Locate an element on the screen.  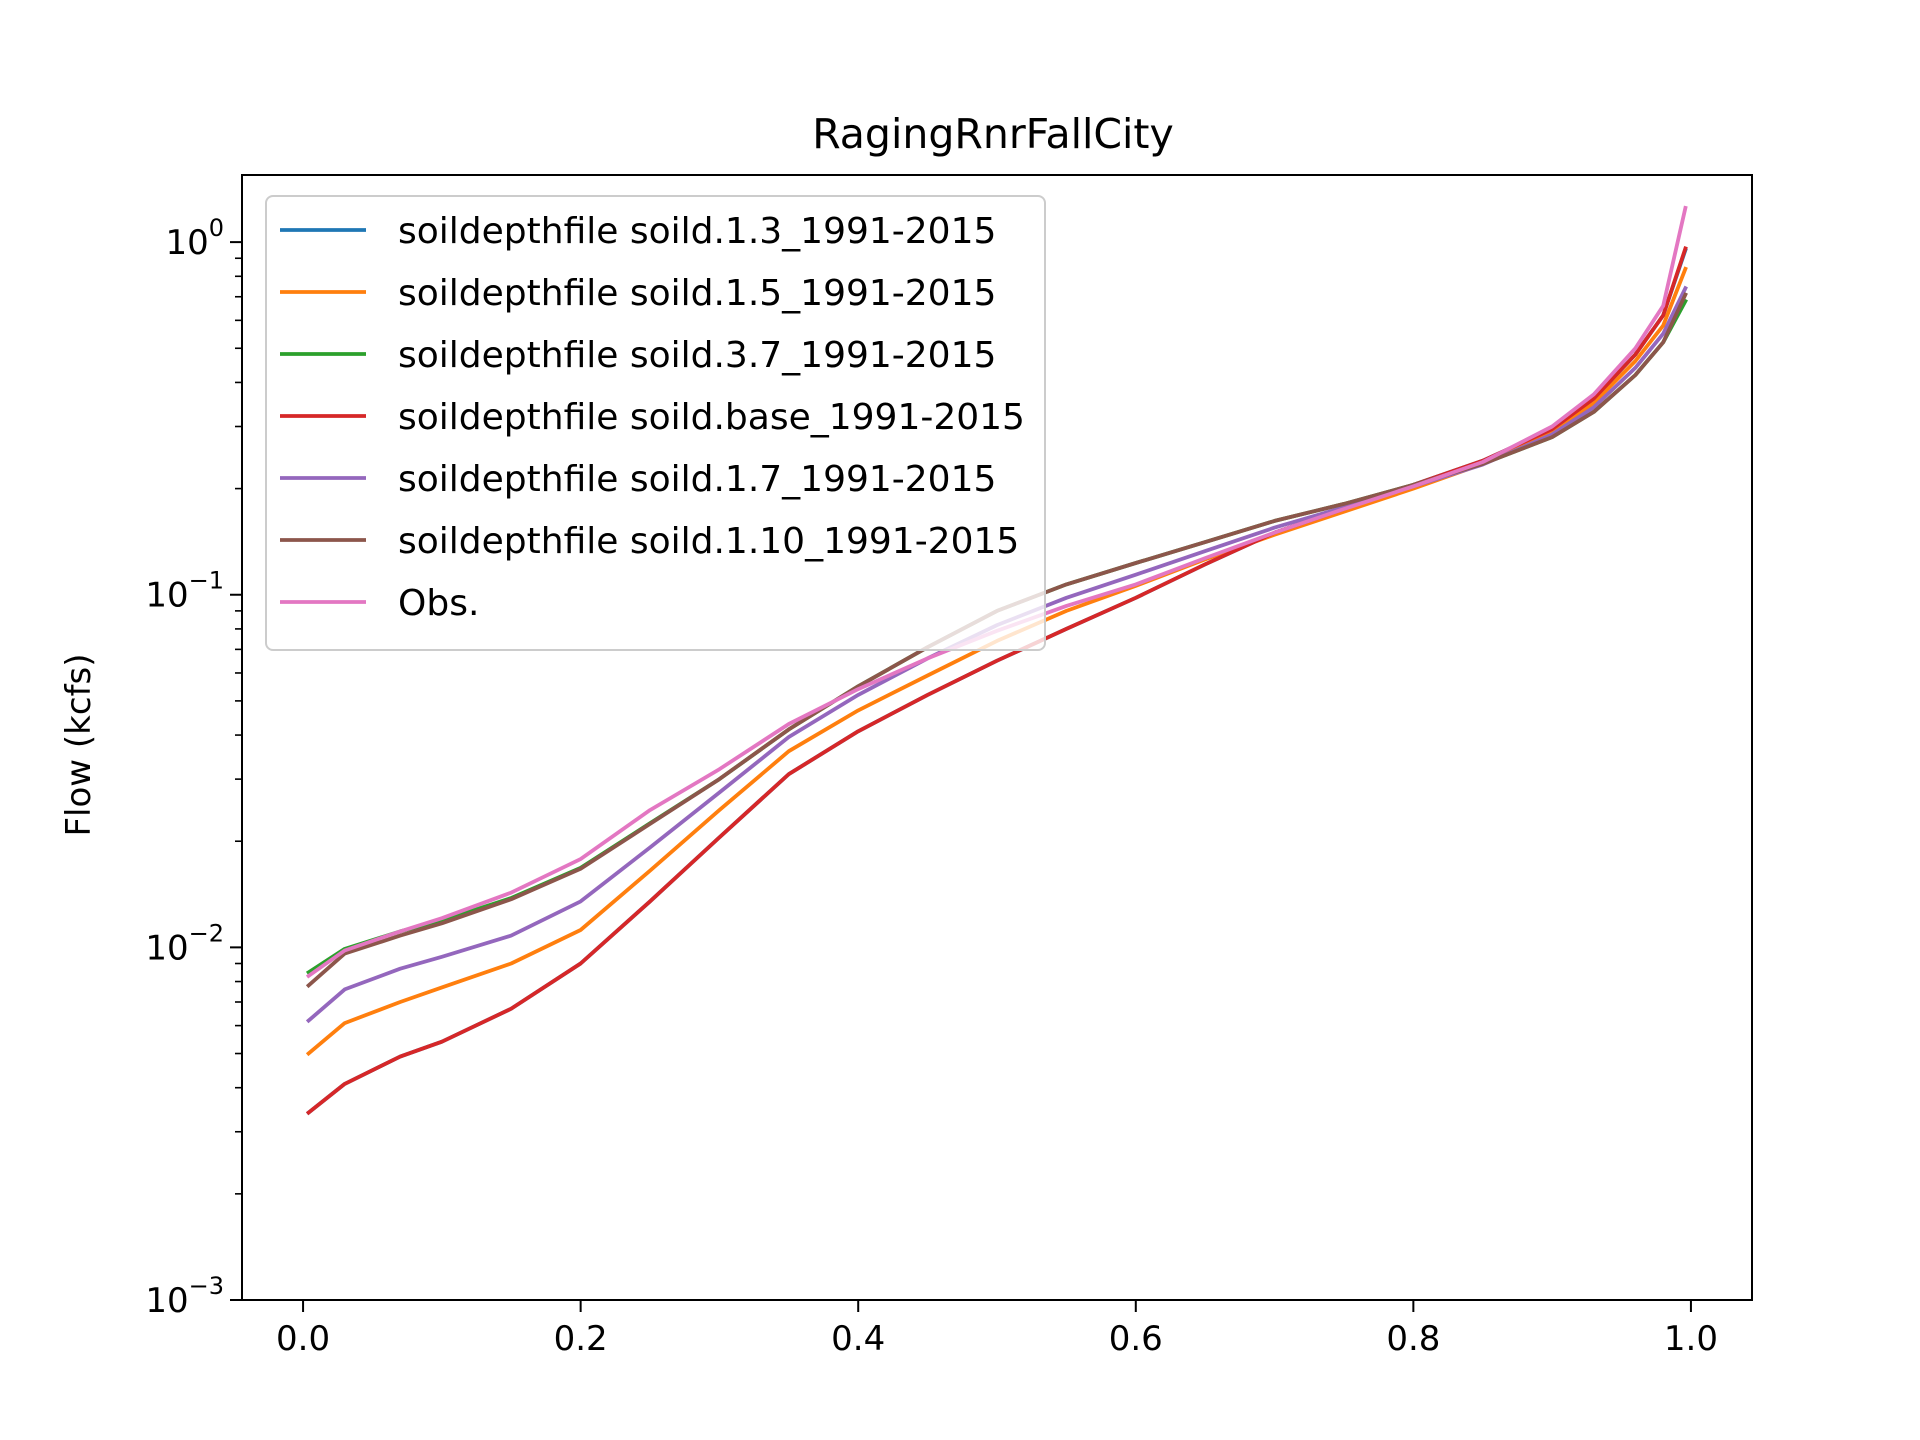
x-tick-label: 0.0 is located at coordinates (303, 1339).